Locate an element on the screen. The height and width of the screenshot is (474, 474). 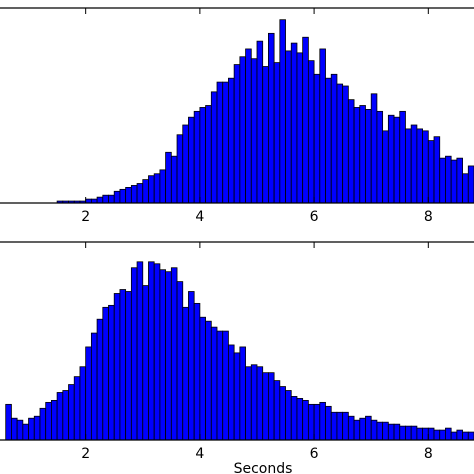
x-axis-title: Seconds is located at coordinates (263, 467).